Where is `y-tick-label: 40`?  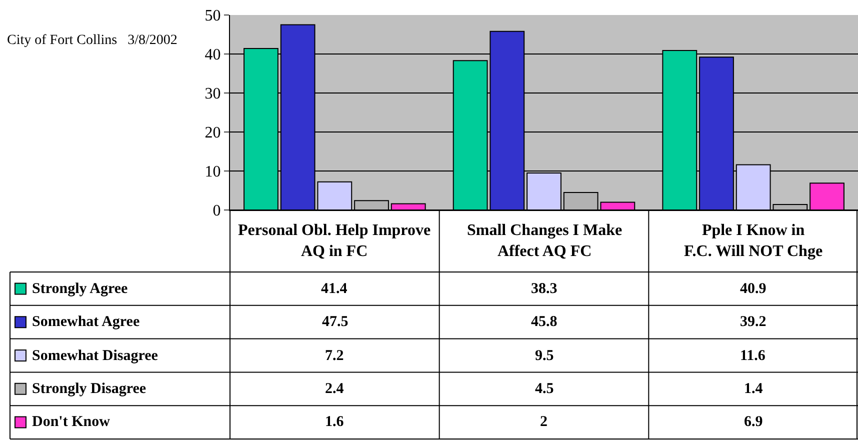
y-tick-label: 40 is located at coordinates (212, 55).